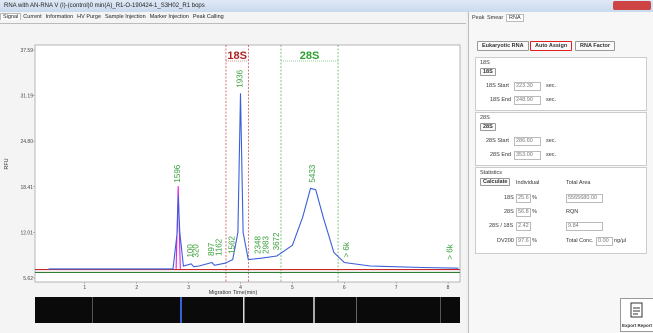  Describe the element at coordinates (169, 17) in the screenshot. I see `tab: Marker Injection` at that location.